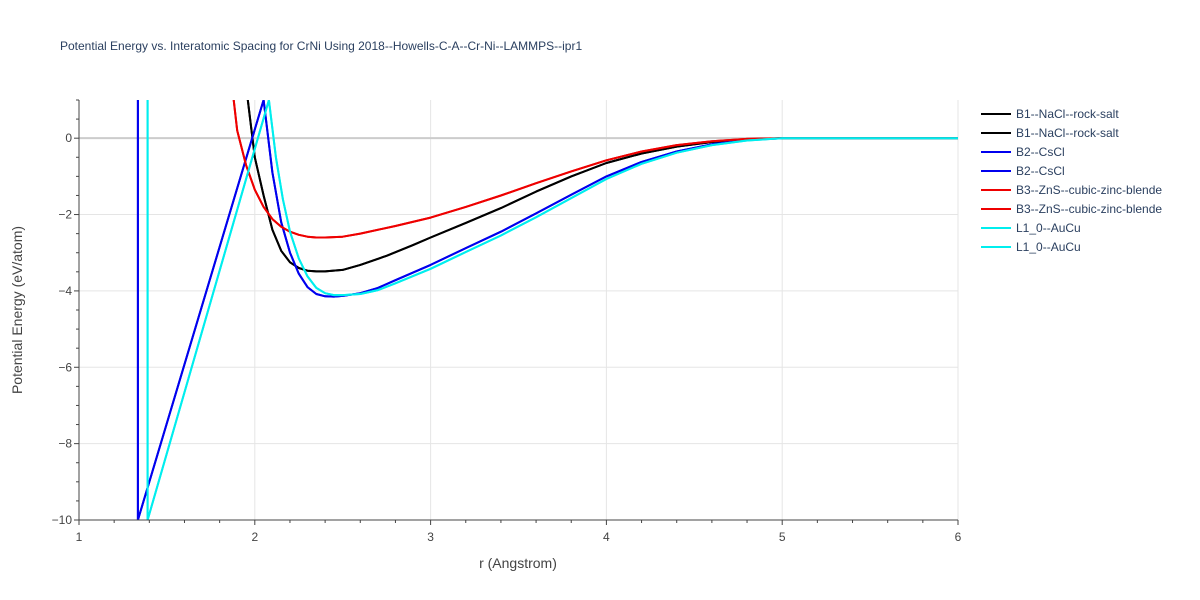 This screenshot has width=1200, height=600. What do you see at coordinates (254, 537) in the screenshot?
I see `x-tick-label: 2` at bounding box center [254, 537].